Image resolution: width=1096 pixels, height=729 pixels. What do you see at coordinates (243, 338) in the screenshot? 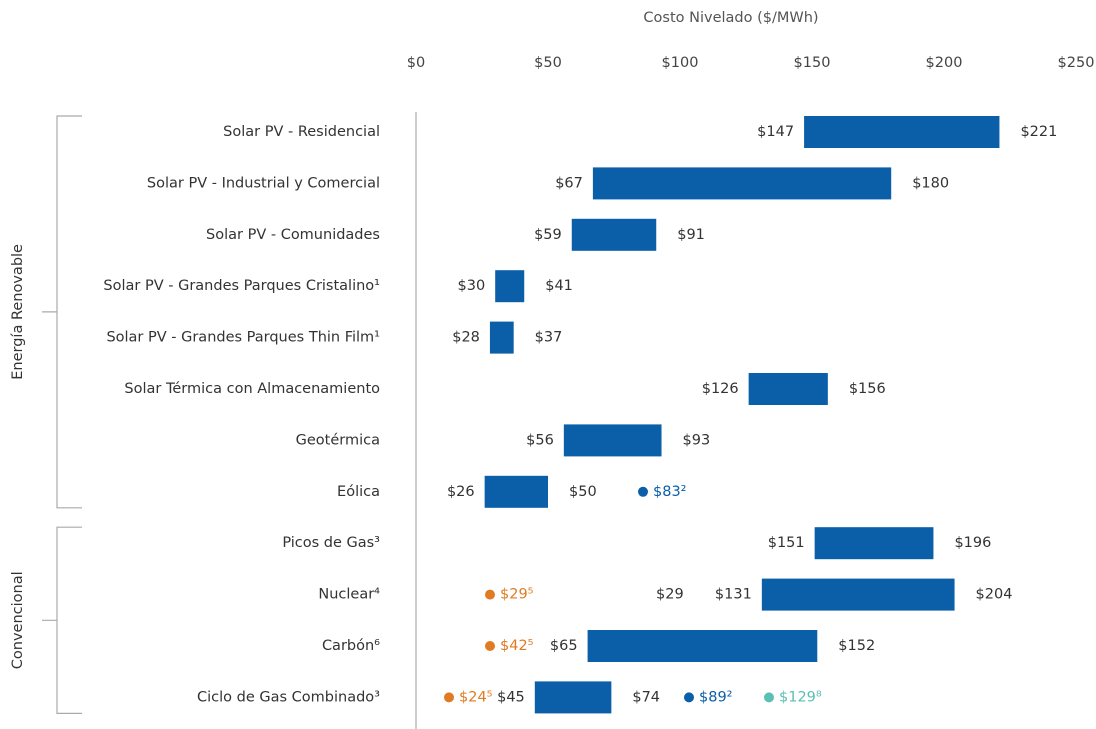
I see `category-label: Solar PV - Grandes Parques Thin Film¹` at bounding box center [243, 338].